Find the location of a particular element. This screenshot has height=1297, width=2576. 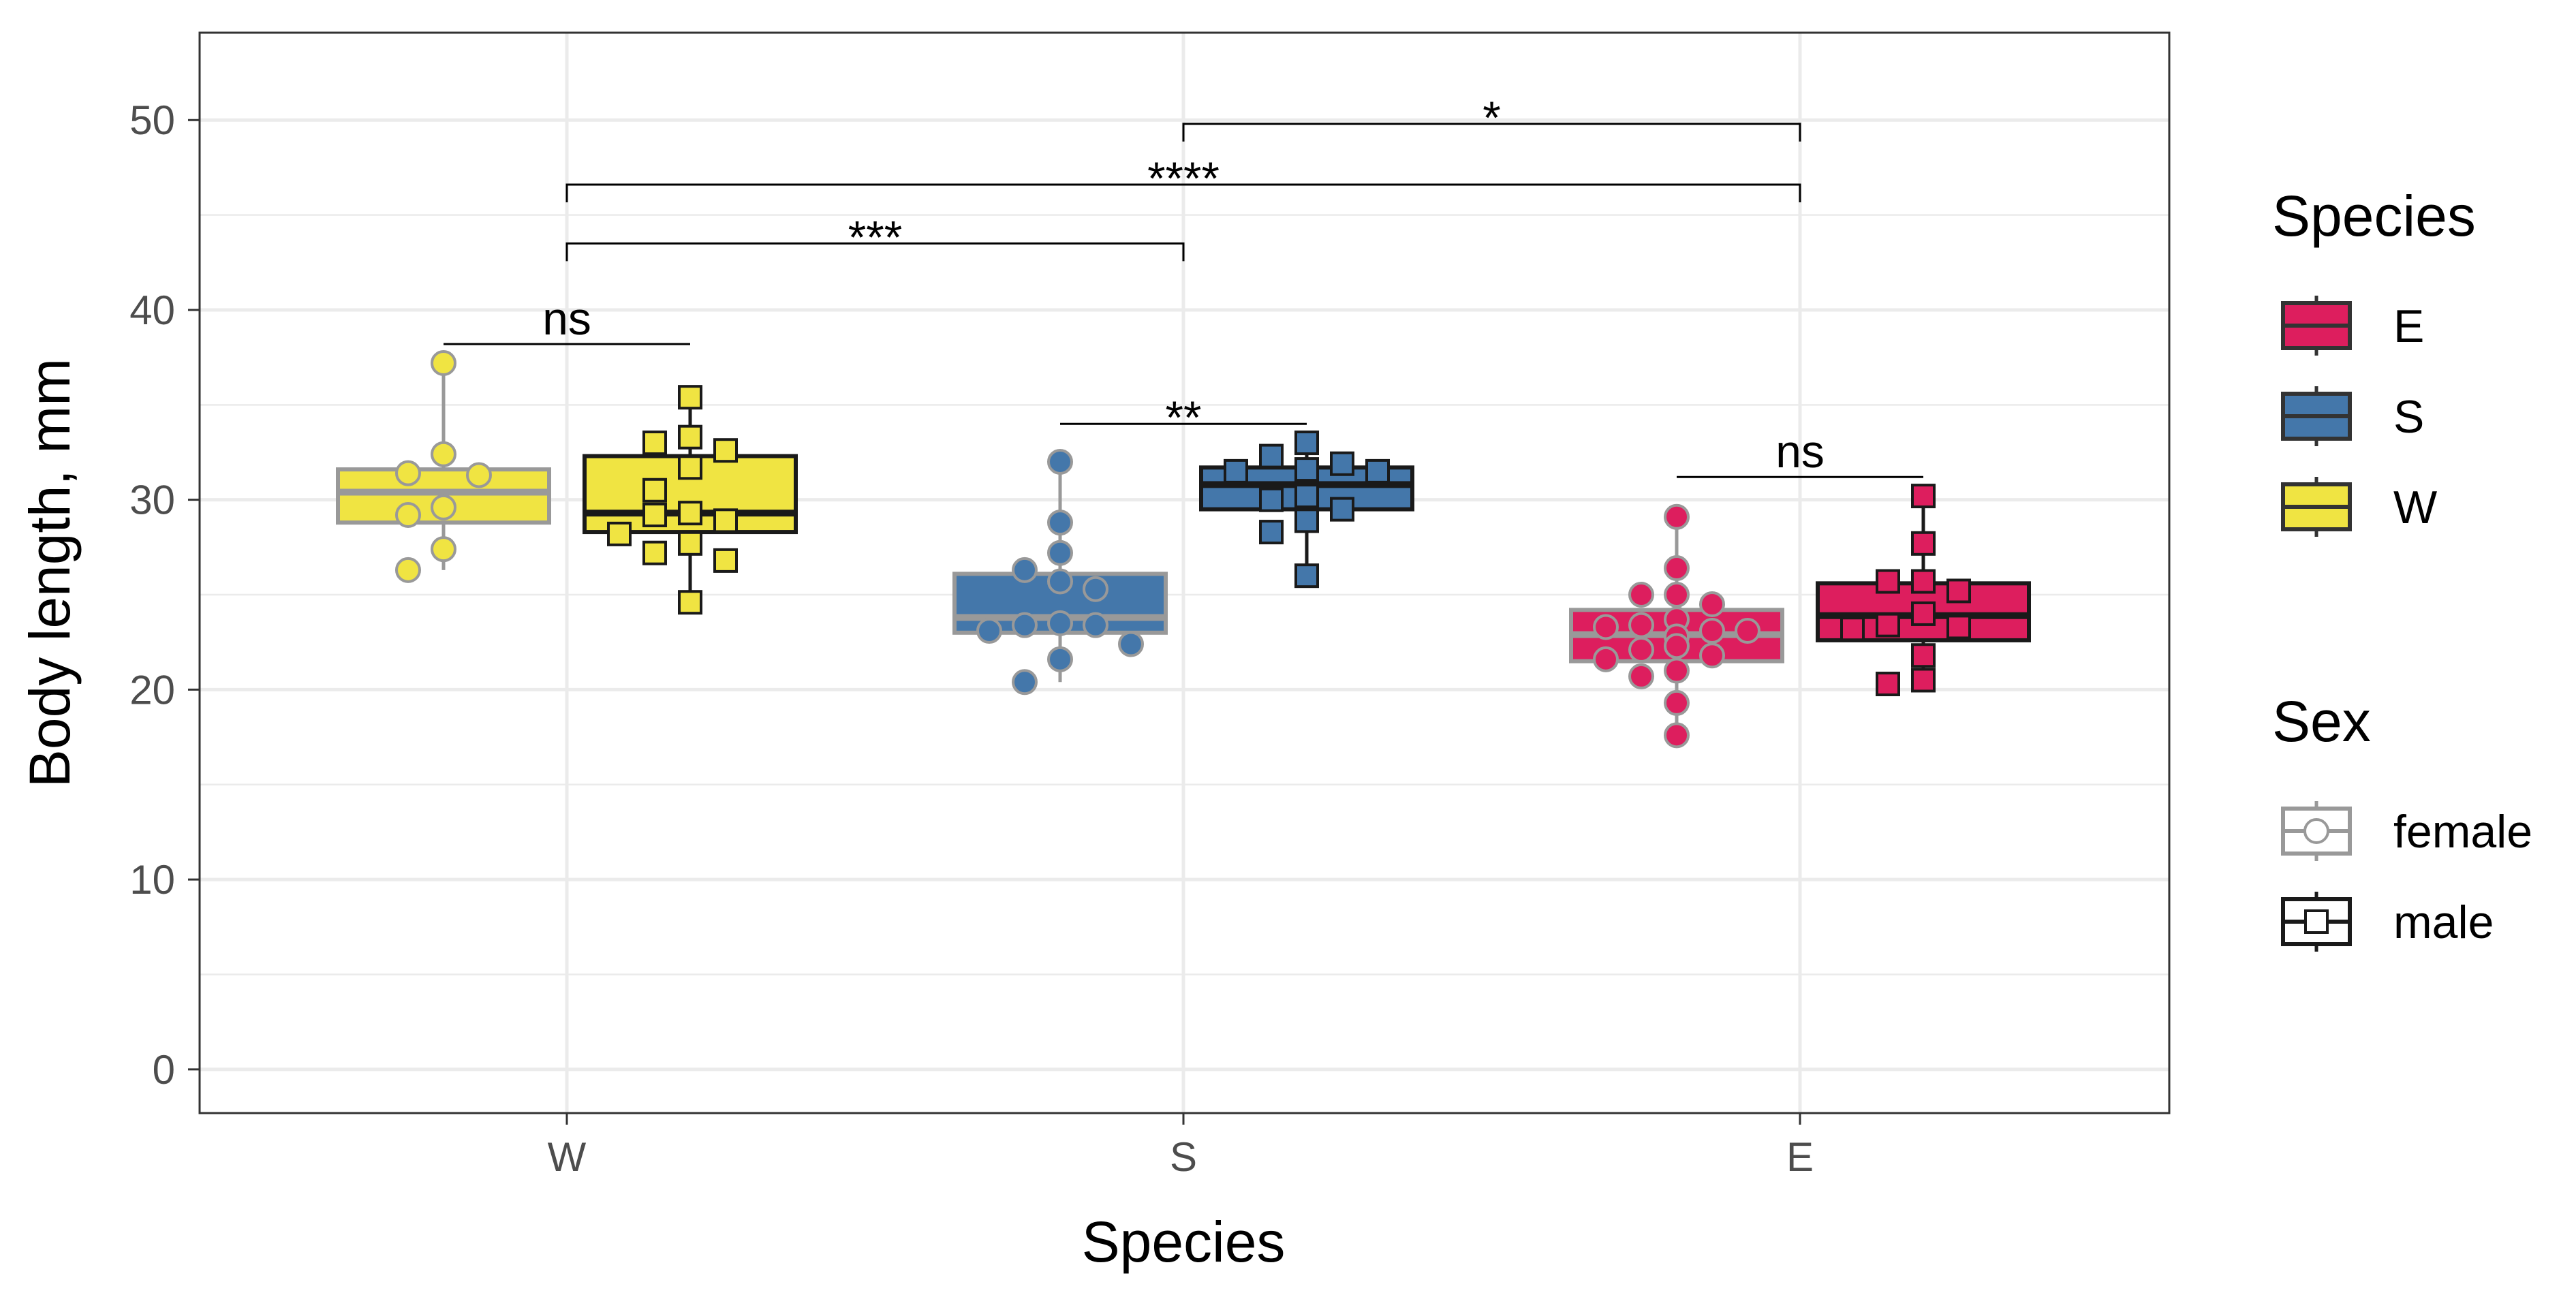

significance-label: ** is located at coordinates (1184, 418).